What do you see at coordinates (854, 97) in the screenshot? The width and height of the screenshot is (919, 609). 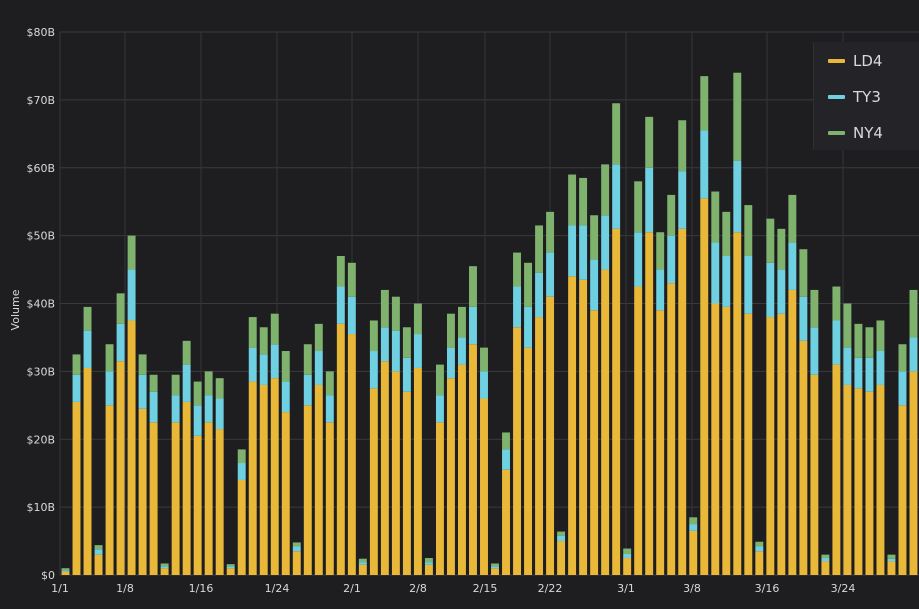 I see `legend-item-ty3: TY3` at bounding box center [854, 97].